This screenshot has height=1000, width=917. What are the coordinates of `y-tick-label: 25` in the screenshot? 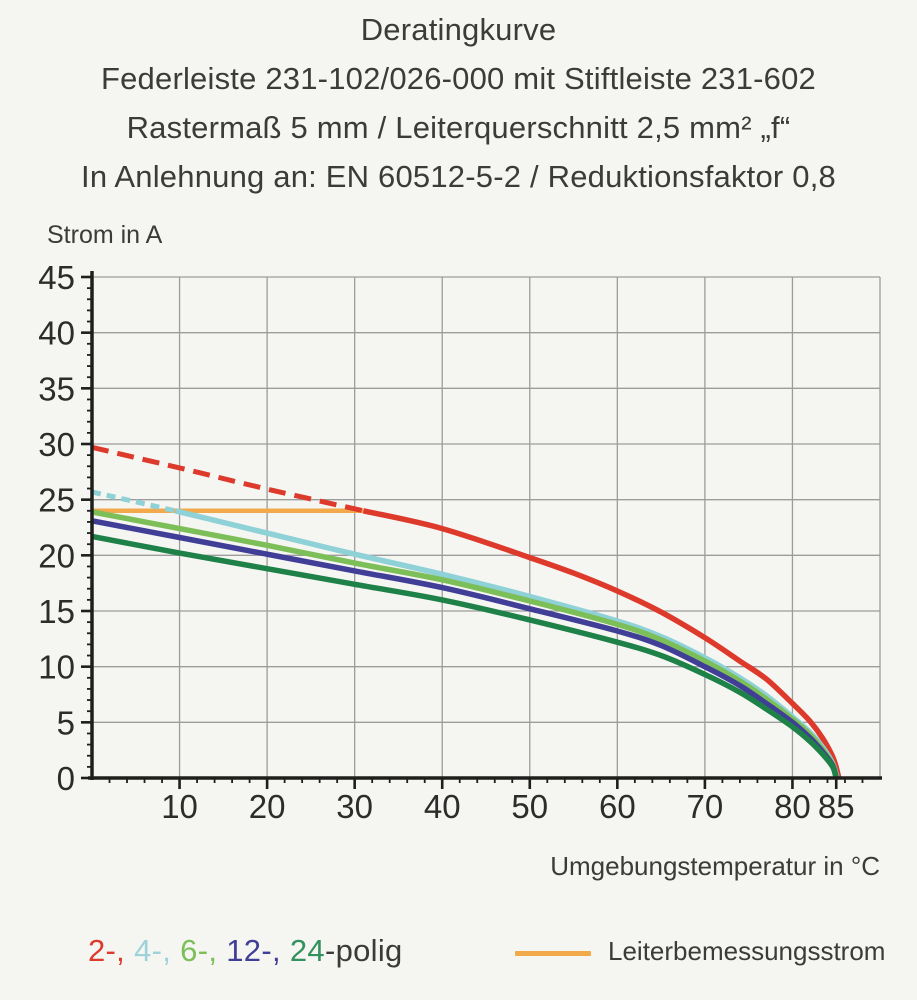 It's located at (56, 500).